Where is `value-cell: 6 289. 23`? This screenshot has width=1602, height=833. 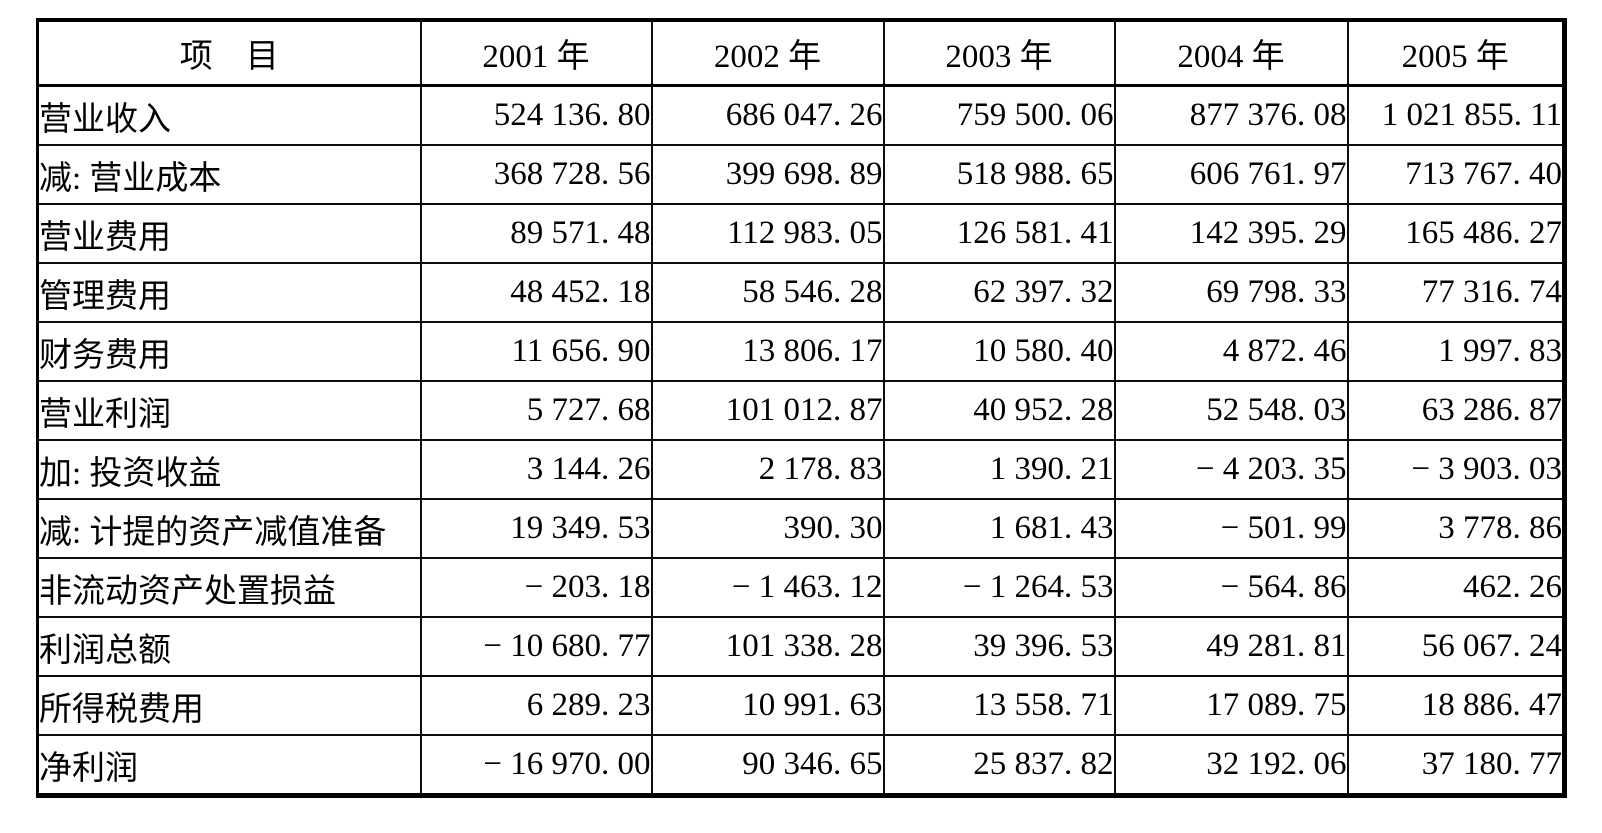
value-cell: 6 289. 23 is located at coordinates (536, 705).